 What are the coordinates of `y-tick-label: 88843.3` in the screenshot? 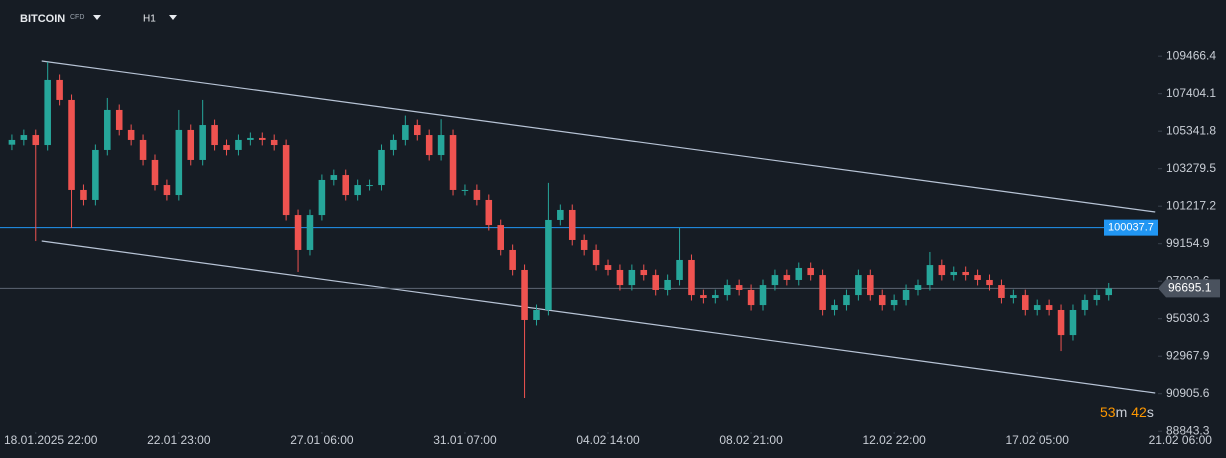 It's located at (1188, 430).